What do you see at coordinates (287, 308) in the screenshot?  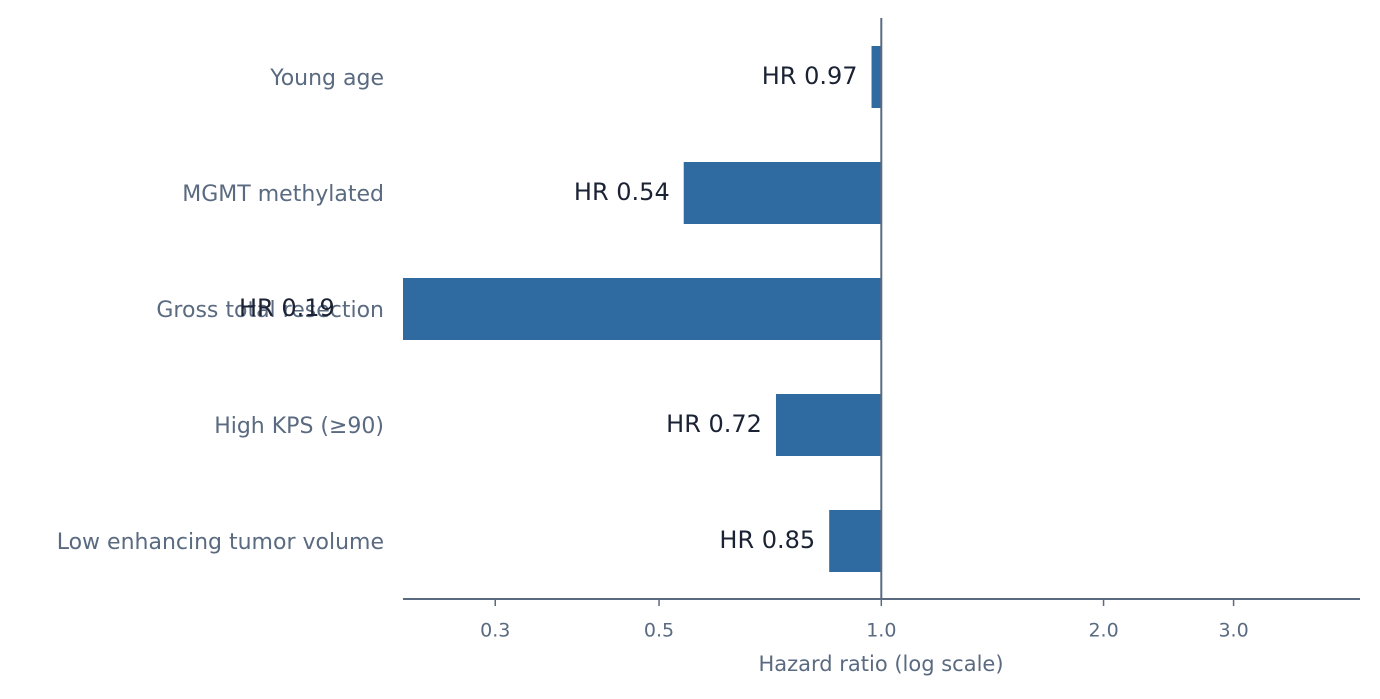 I see `data-label: HR 0.19` at bounding box center [287, 308].